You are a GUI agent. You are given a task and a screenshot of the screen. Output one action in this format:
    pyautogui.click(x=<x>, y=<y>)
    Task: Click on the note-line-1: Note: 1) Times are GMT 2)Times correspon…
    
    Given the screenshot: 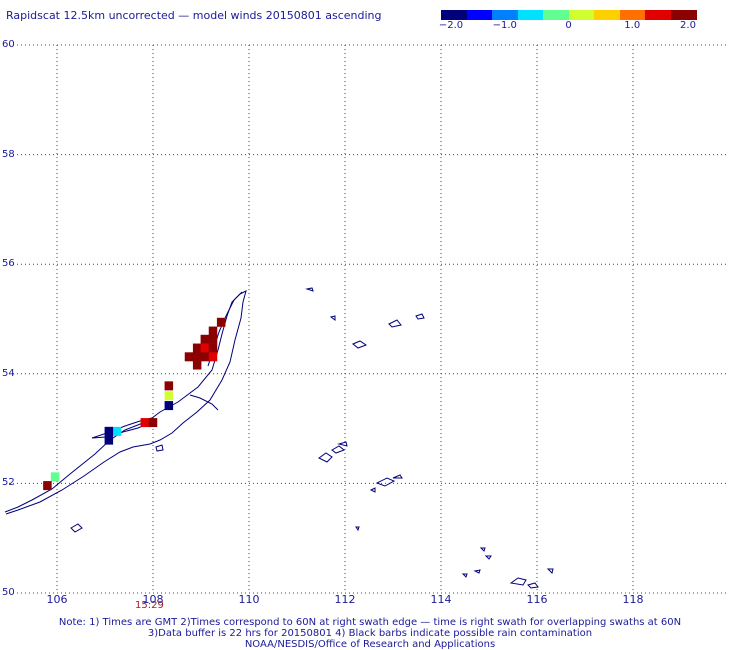 What is the action you would take?
    pyautogui.click(x=370, y=622)
    